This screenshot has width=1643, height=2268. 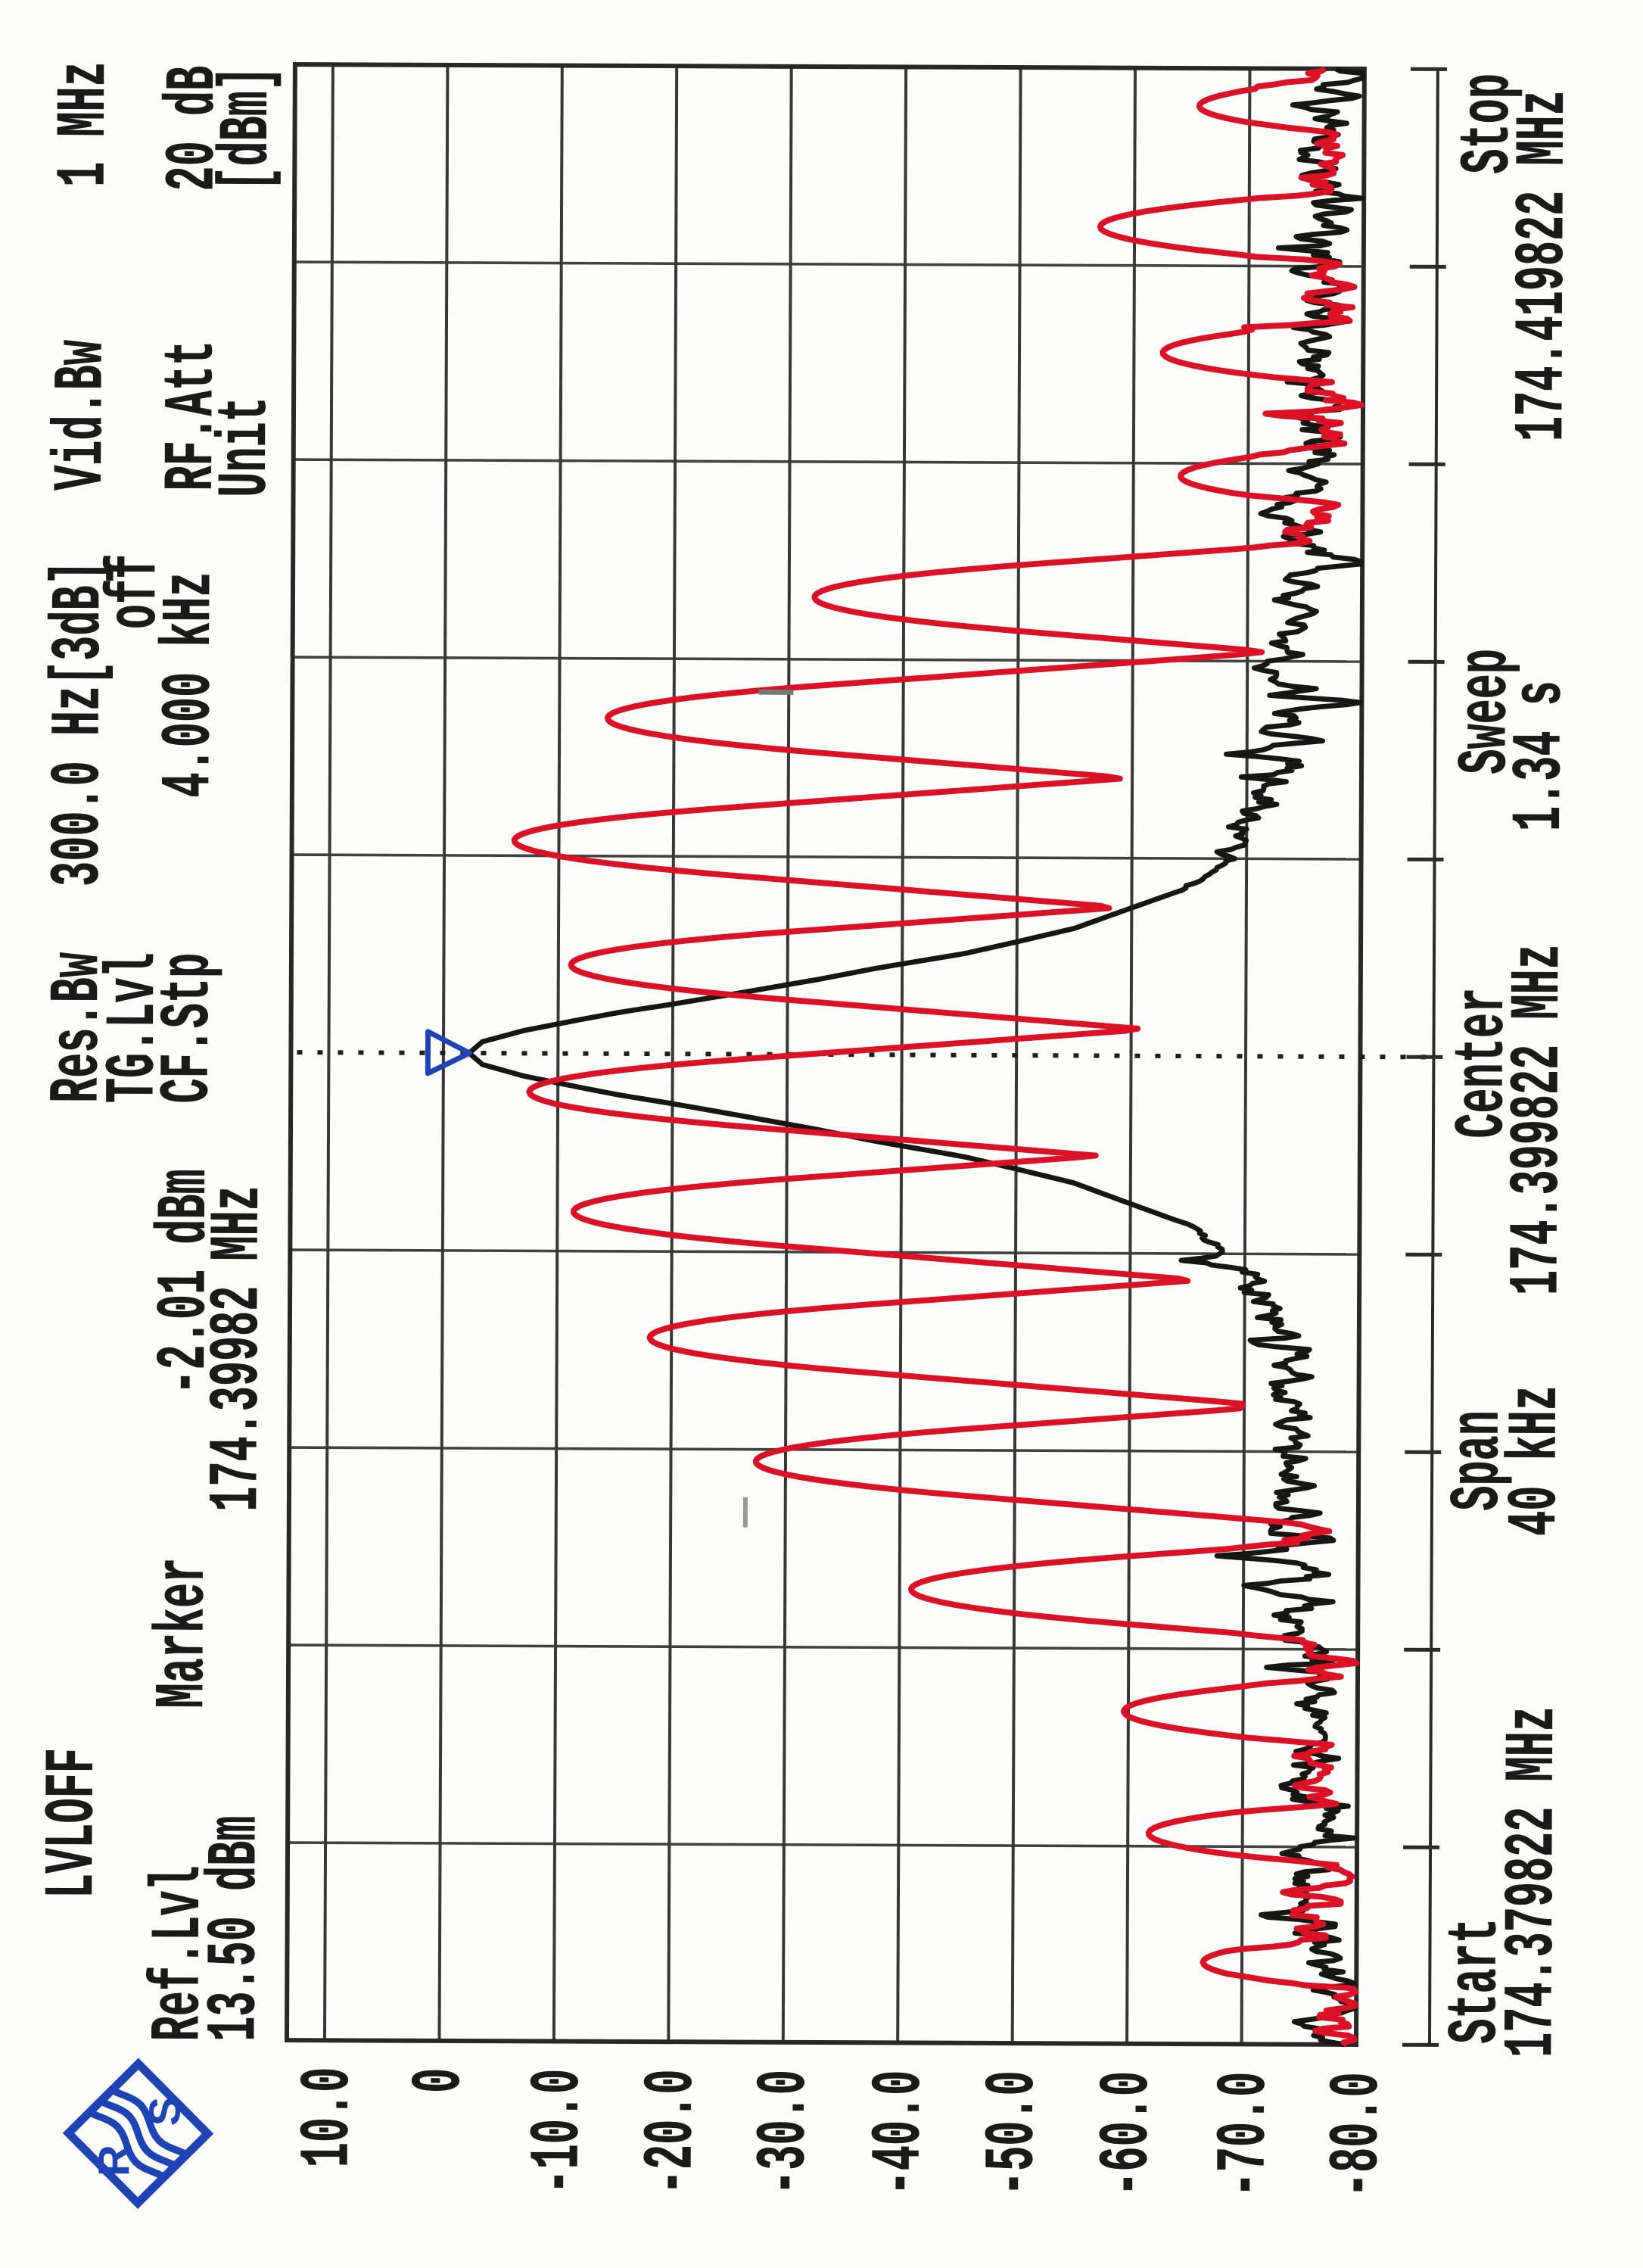 I want to click on svg-text: S, so click(x=165, y=2111).